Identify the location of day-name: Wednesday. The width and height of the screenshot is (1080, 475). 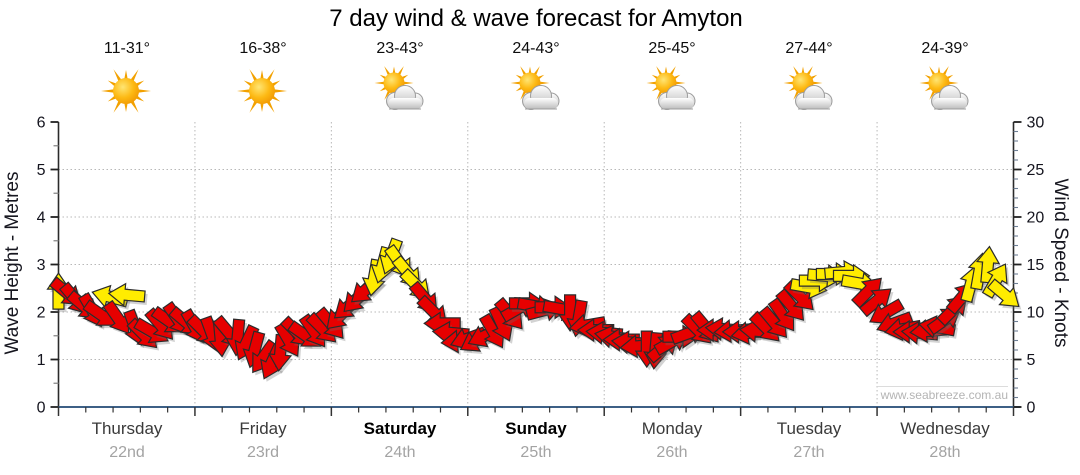
(945, 428).